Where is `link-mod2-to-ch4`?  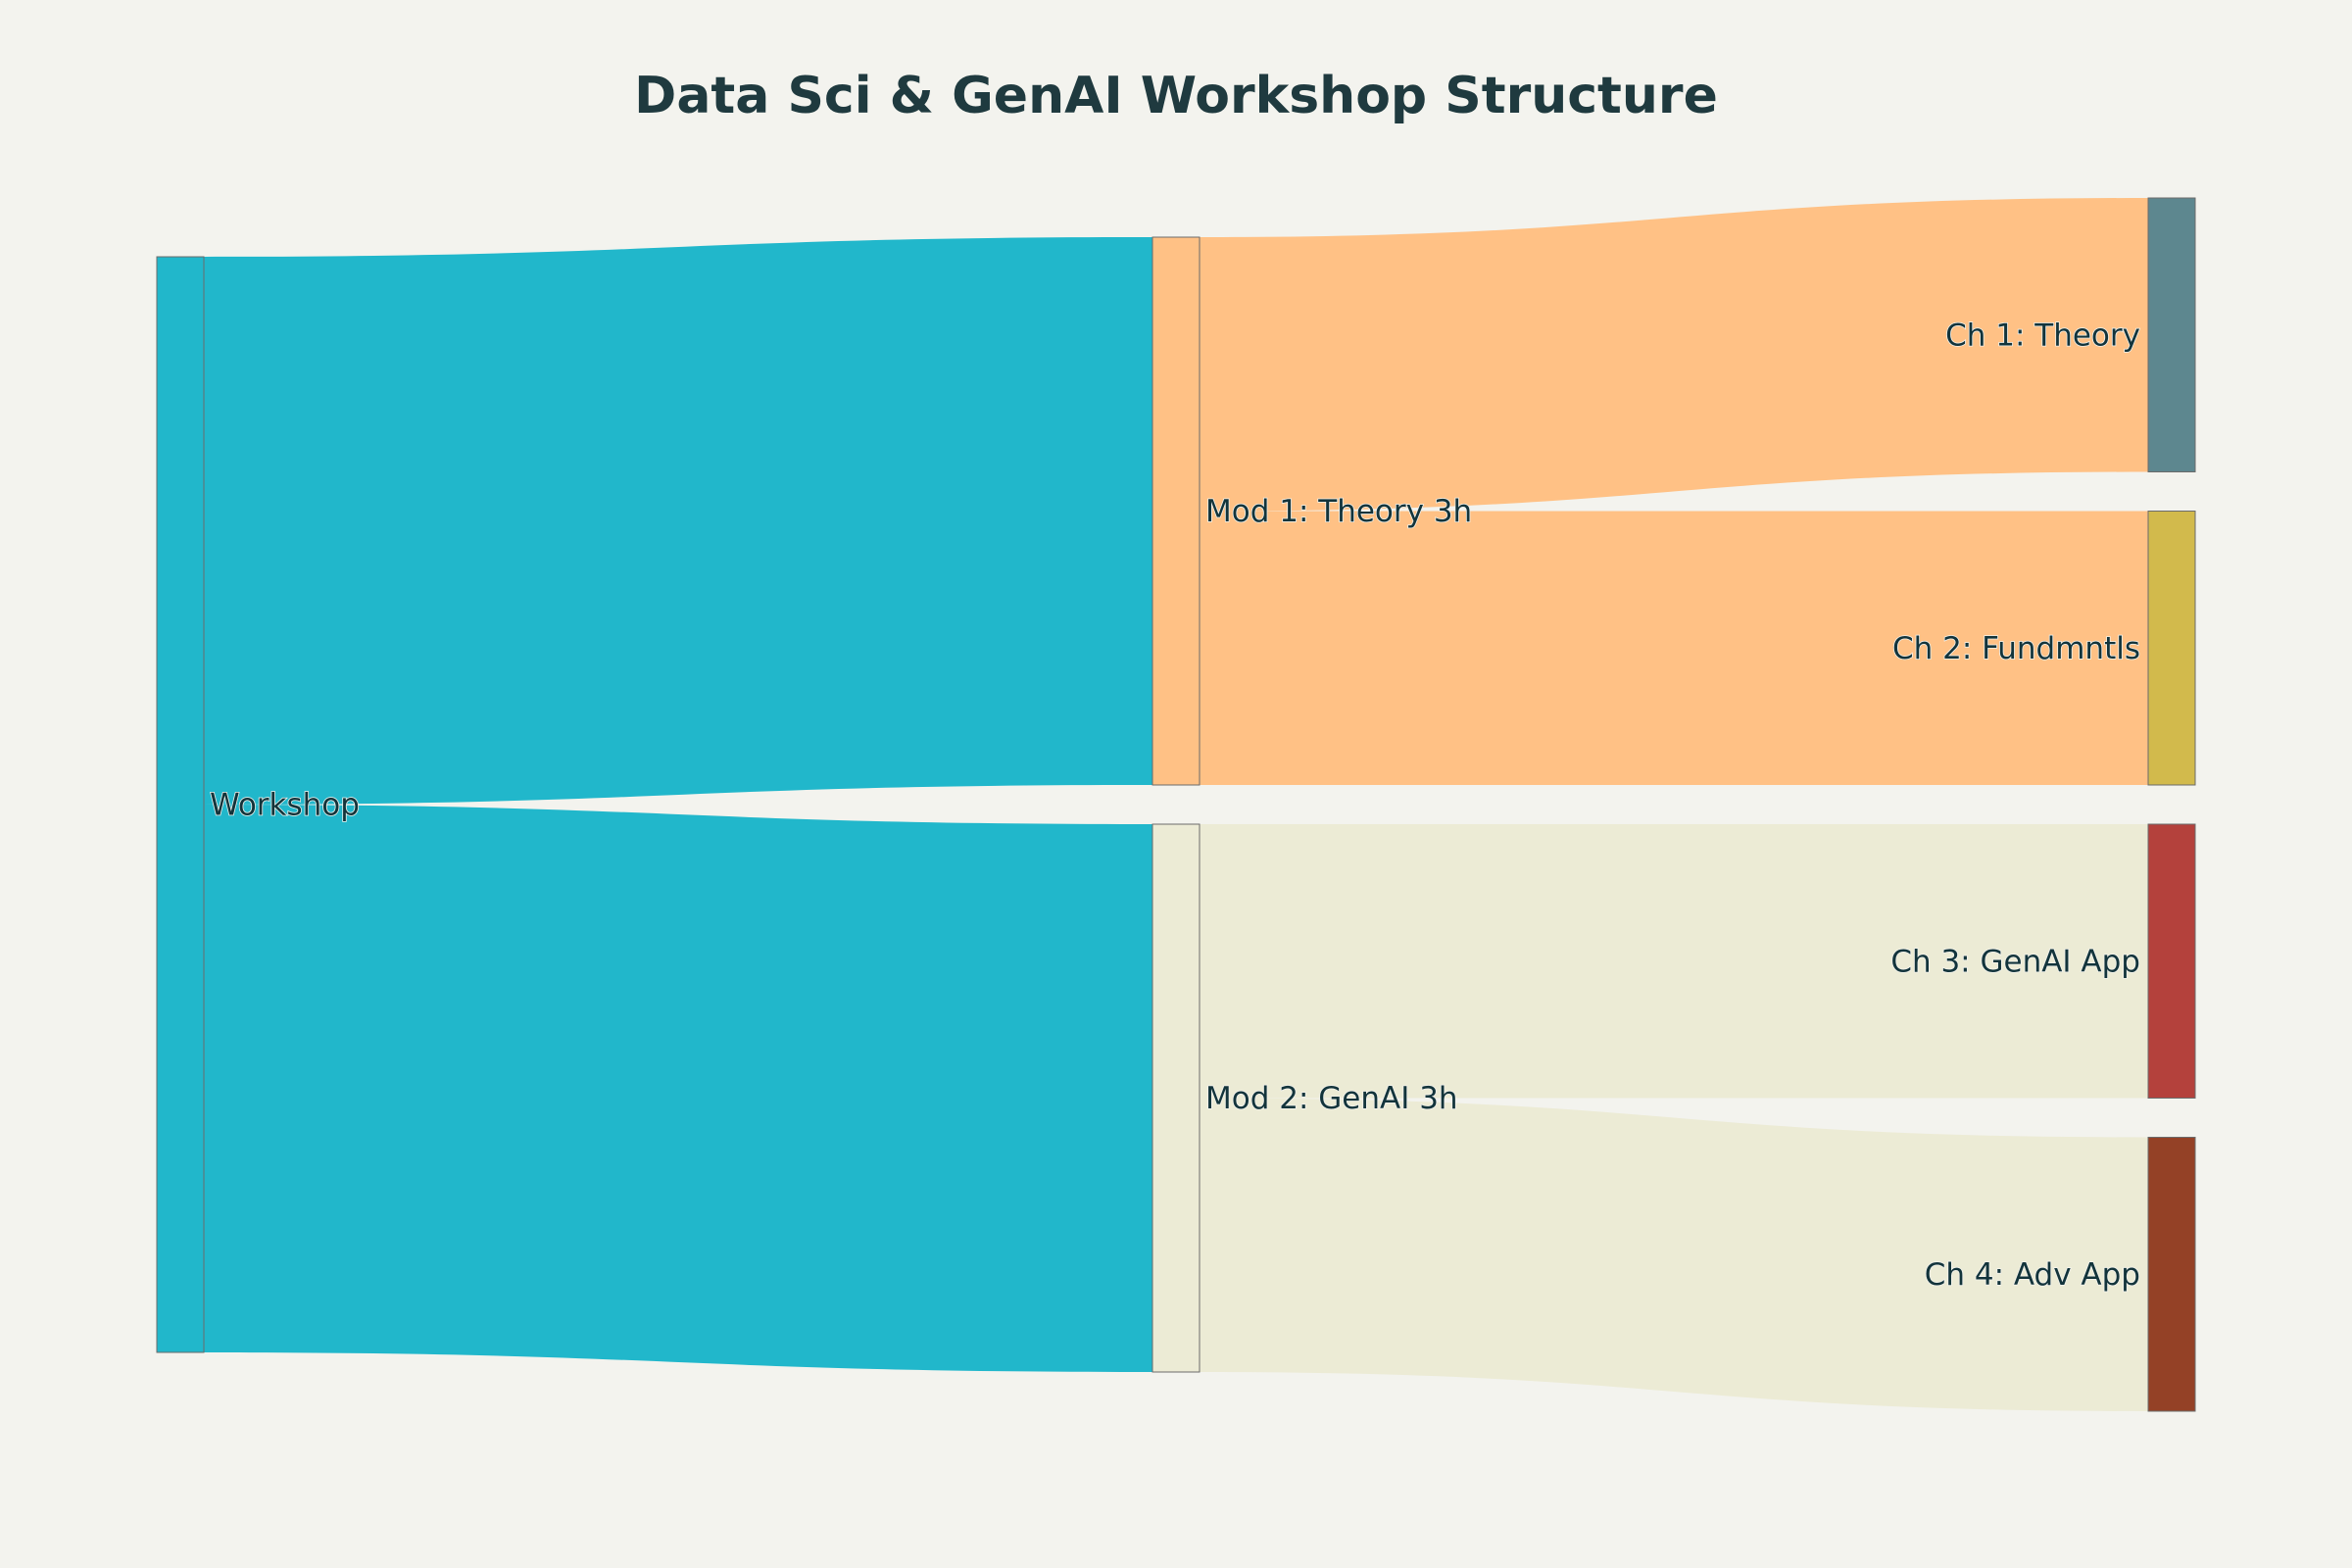 link-mod2-to-ch4 is located at coordinates (1674, 1254).